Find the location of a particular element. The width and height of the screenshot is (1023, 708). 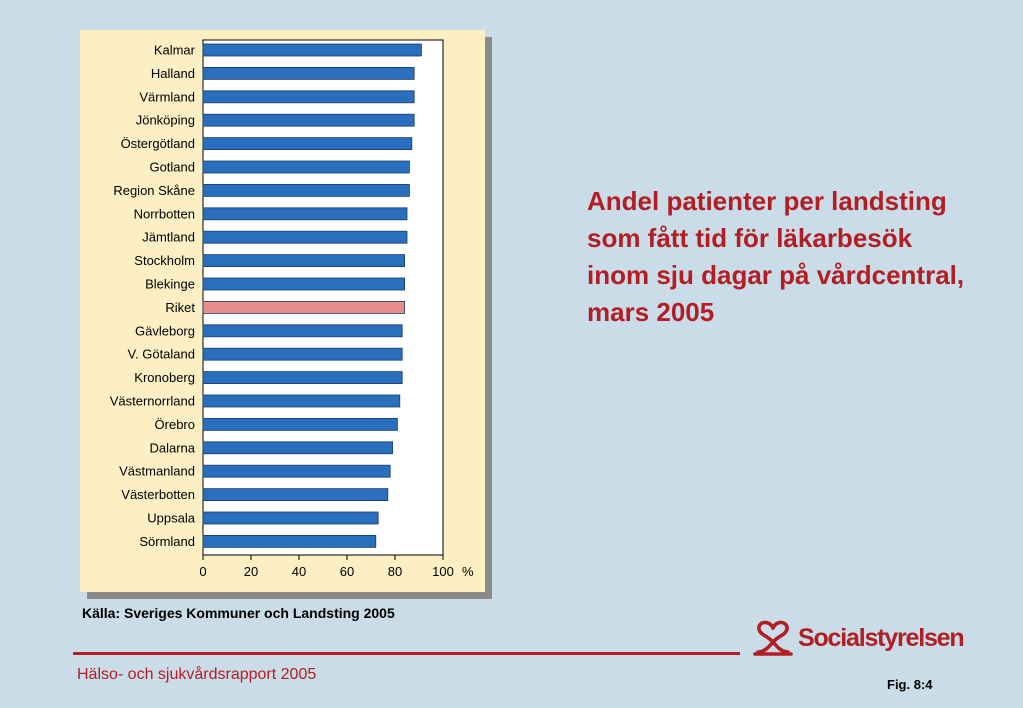

bar-blekinge is located at coordinates (304, 284).